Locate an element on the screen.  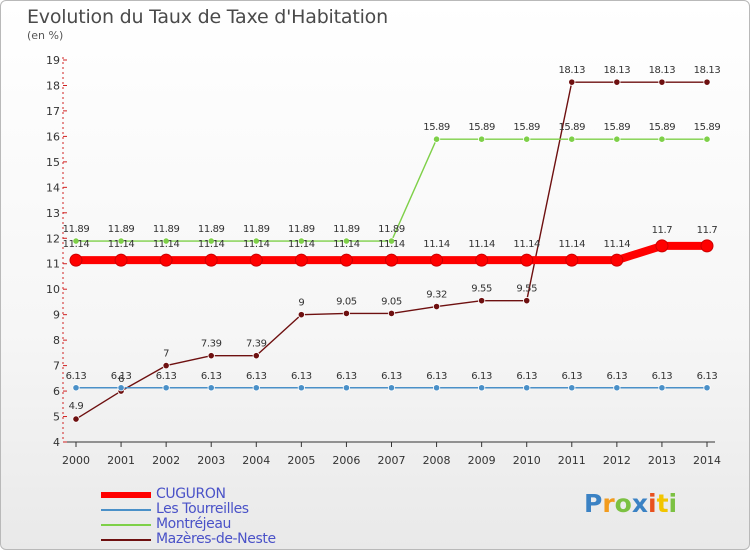
y-tick-label: 4 is located at coordinates (56, 442).